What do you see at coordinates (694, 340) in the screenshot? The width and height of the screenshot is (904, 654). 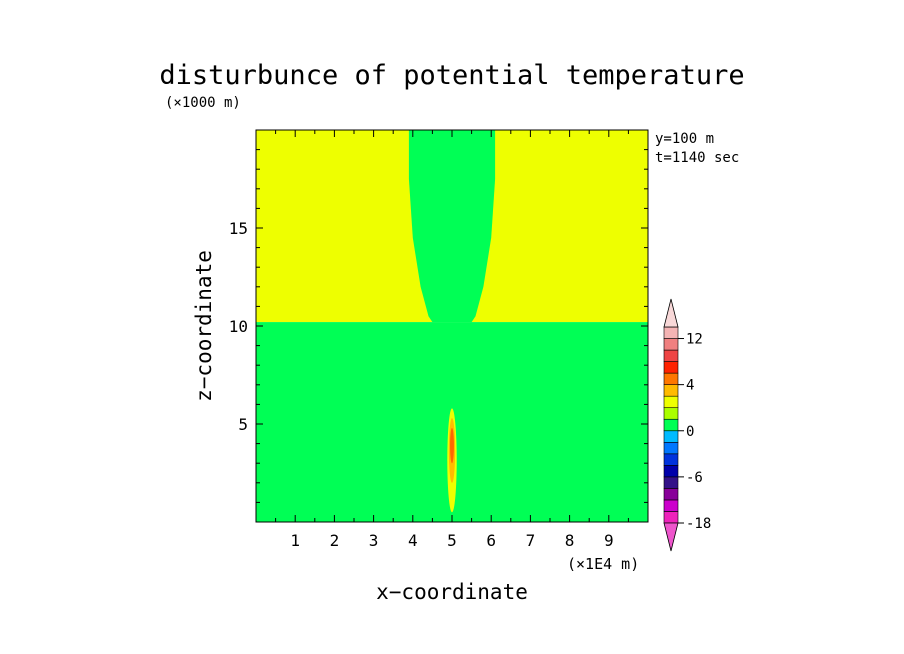 I see `colorbar-tick-label: 12` at bounding box center [694, 340].